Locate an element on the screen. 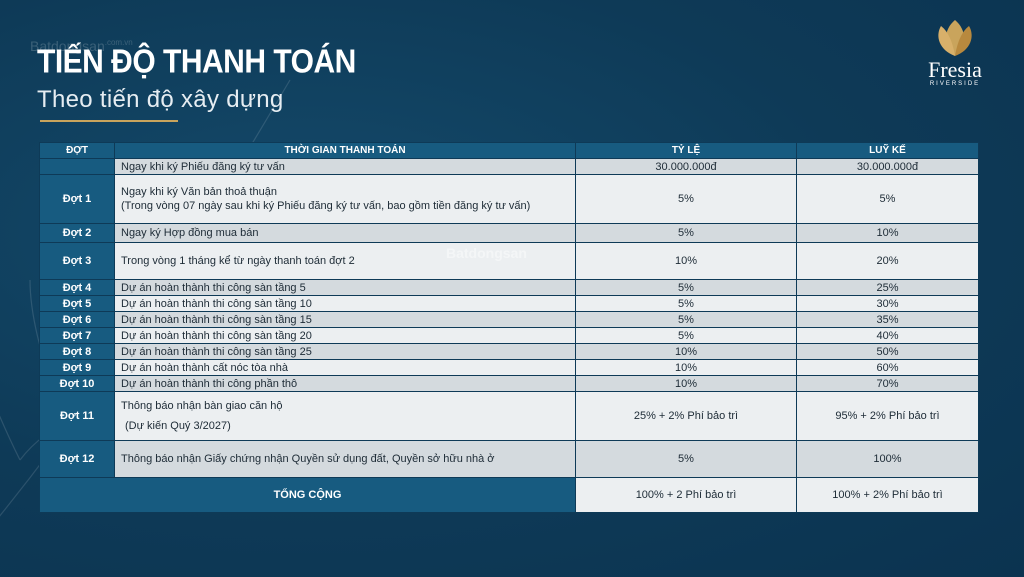 This screenshot has height=577, width=1024. row-time: Ngay khi ký Phiếu đăng ký tư vấn is located at coordinates (345, 166).